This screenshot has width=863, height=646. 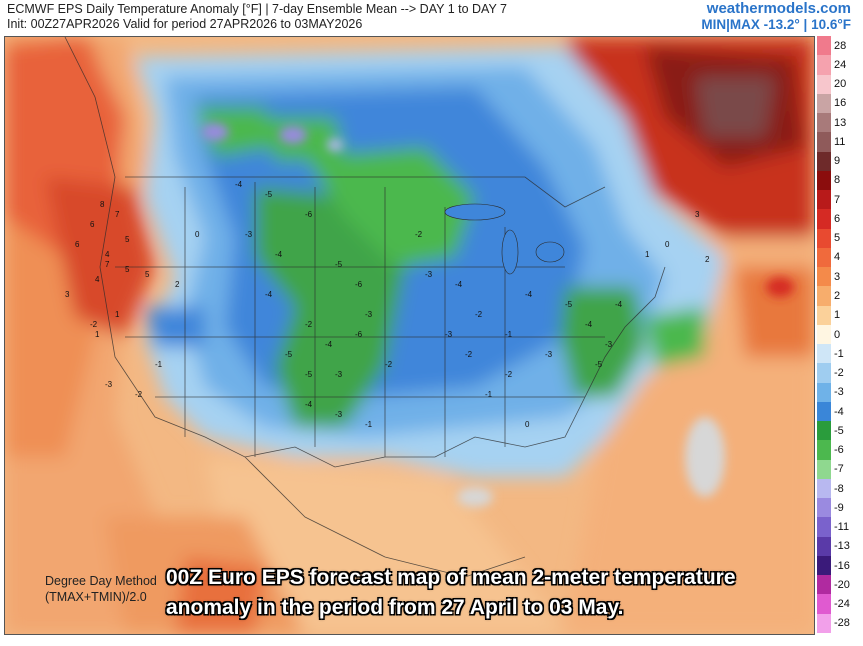 What do you see at coordinates (840, 84) in the screenshot?
I see `legend-tick-label: 20` at bounding box center [840, 84].